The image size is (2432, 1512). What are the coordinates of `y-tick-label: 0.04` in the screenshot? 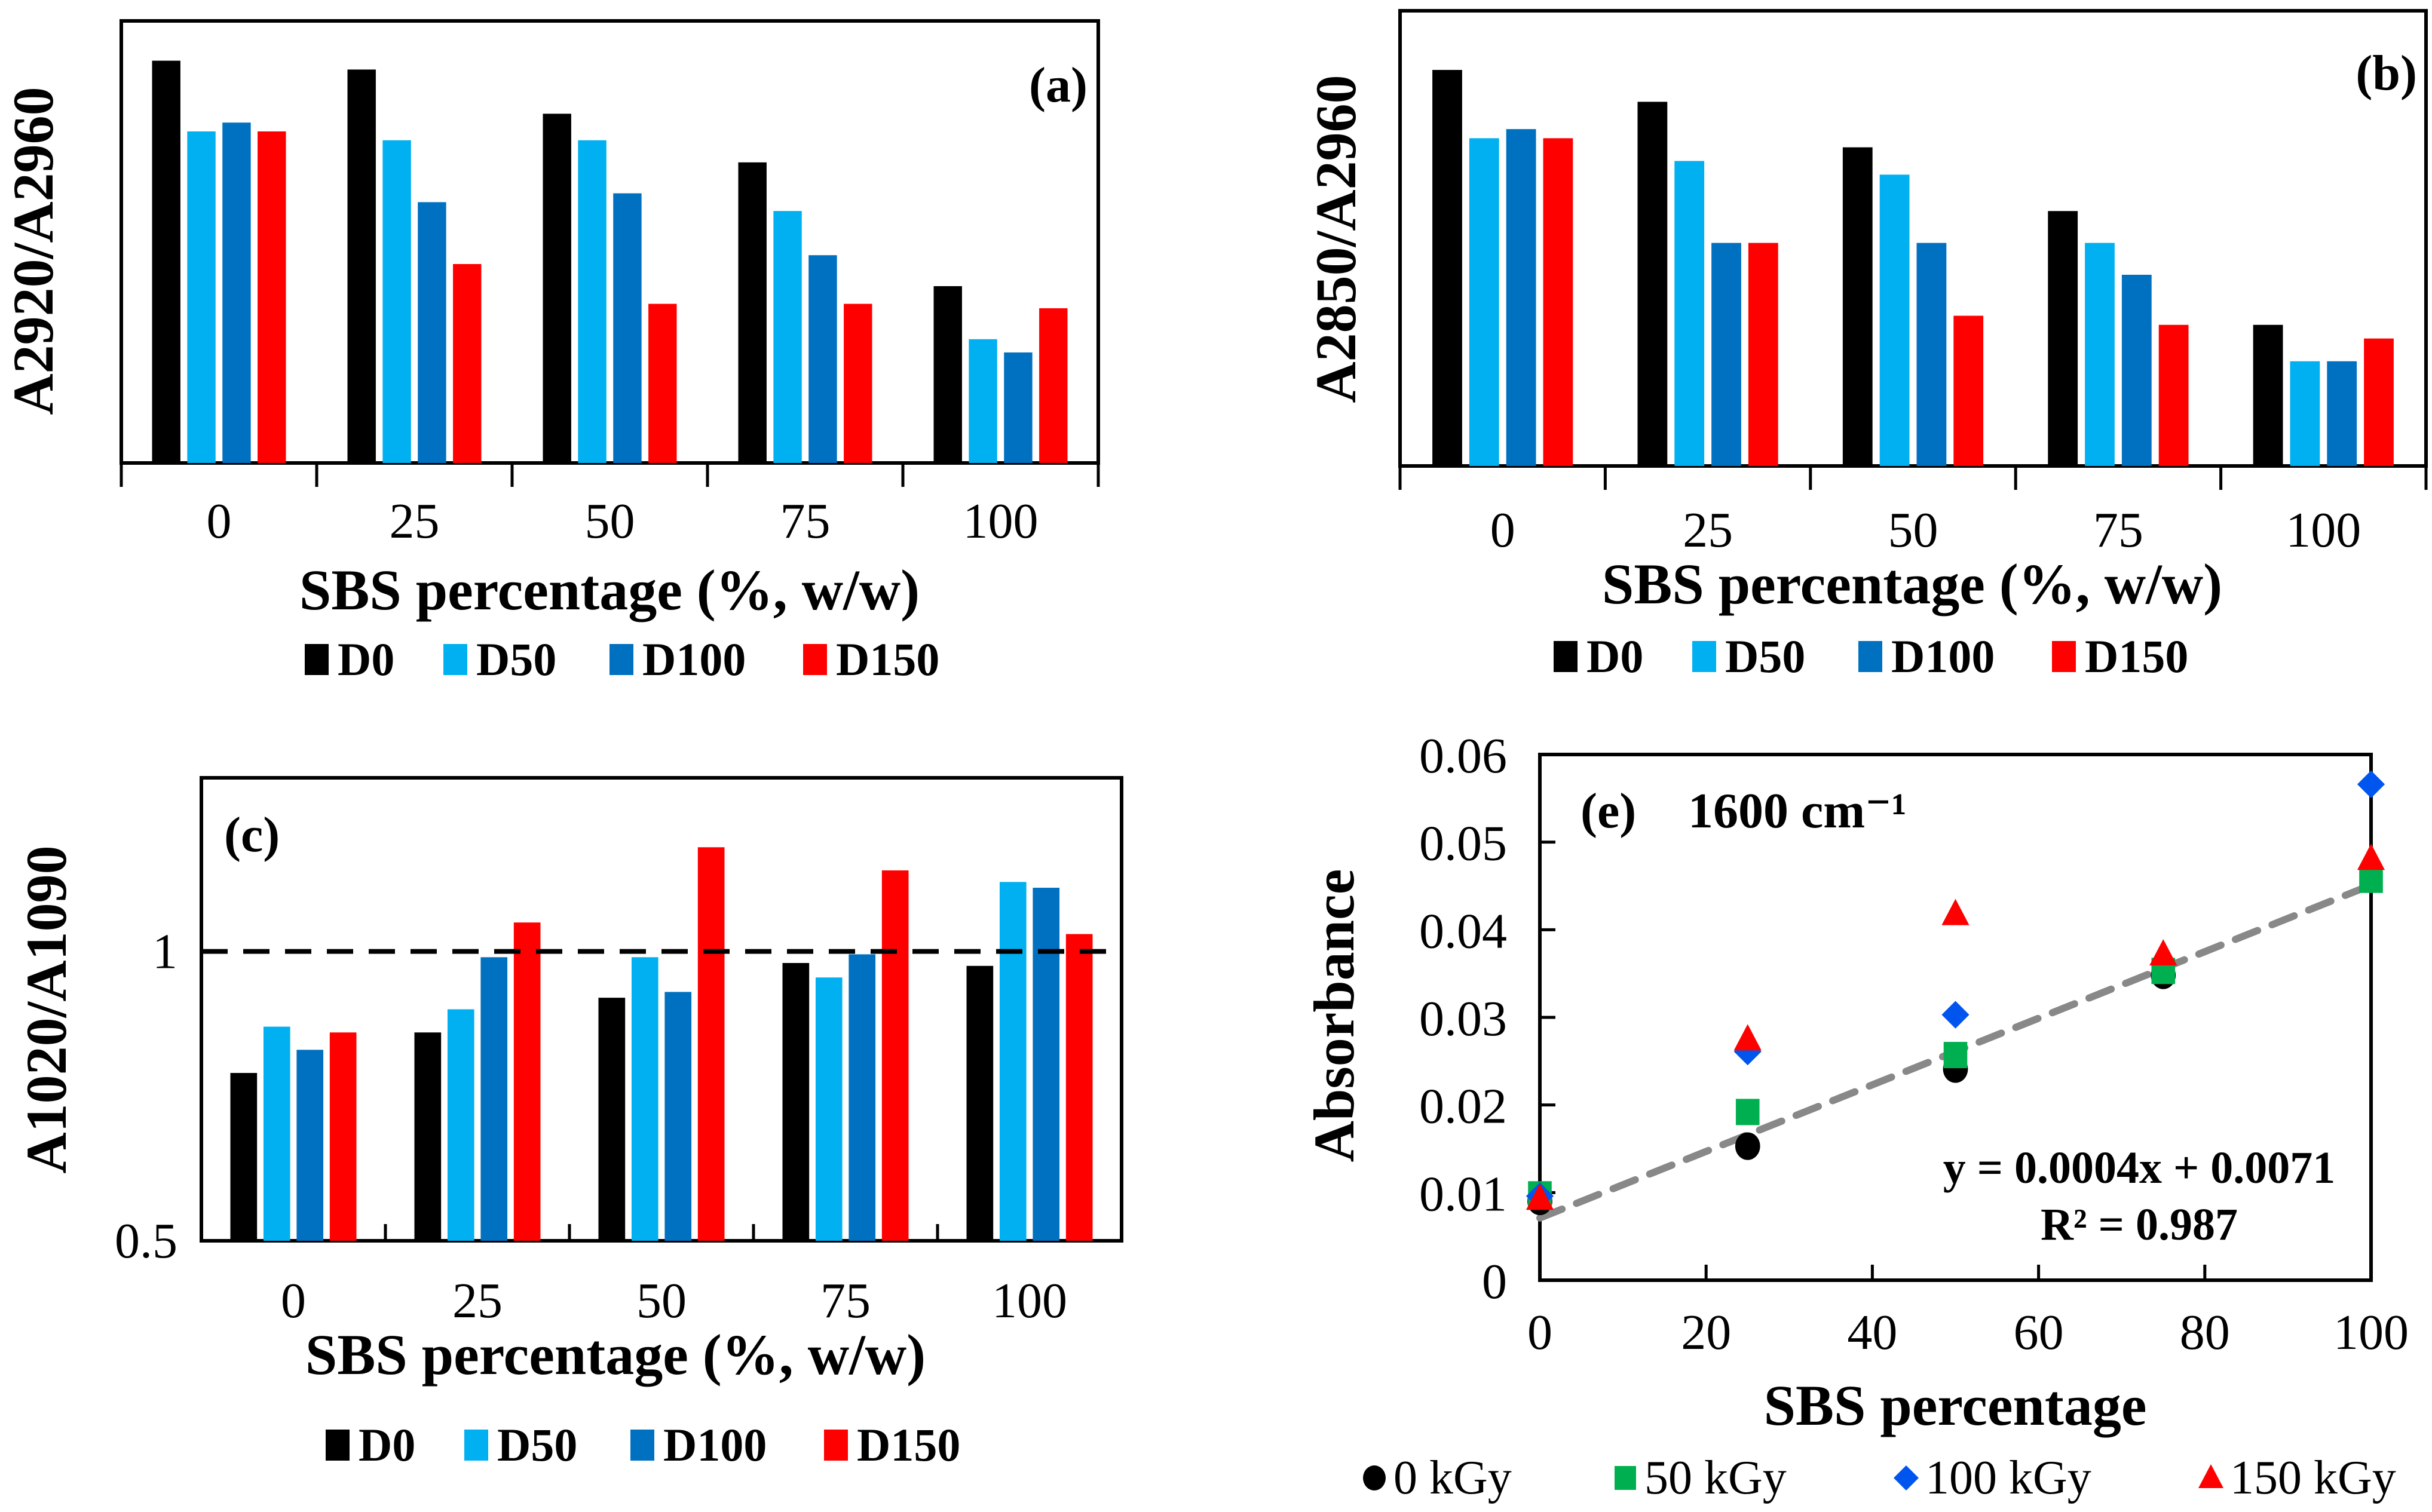 It's located at (1463, 931).